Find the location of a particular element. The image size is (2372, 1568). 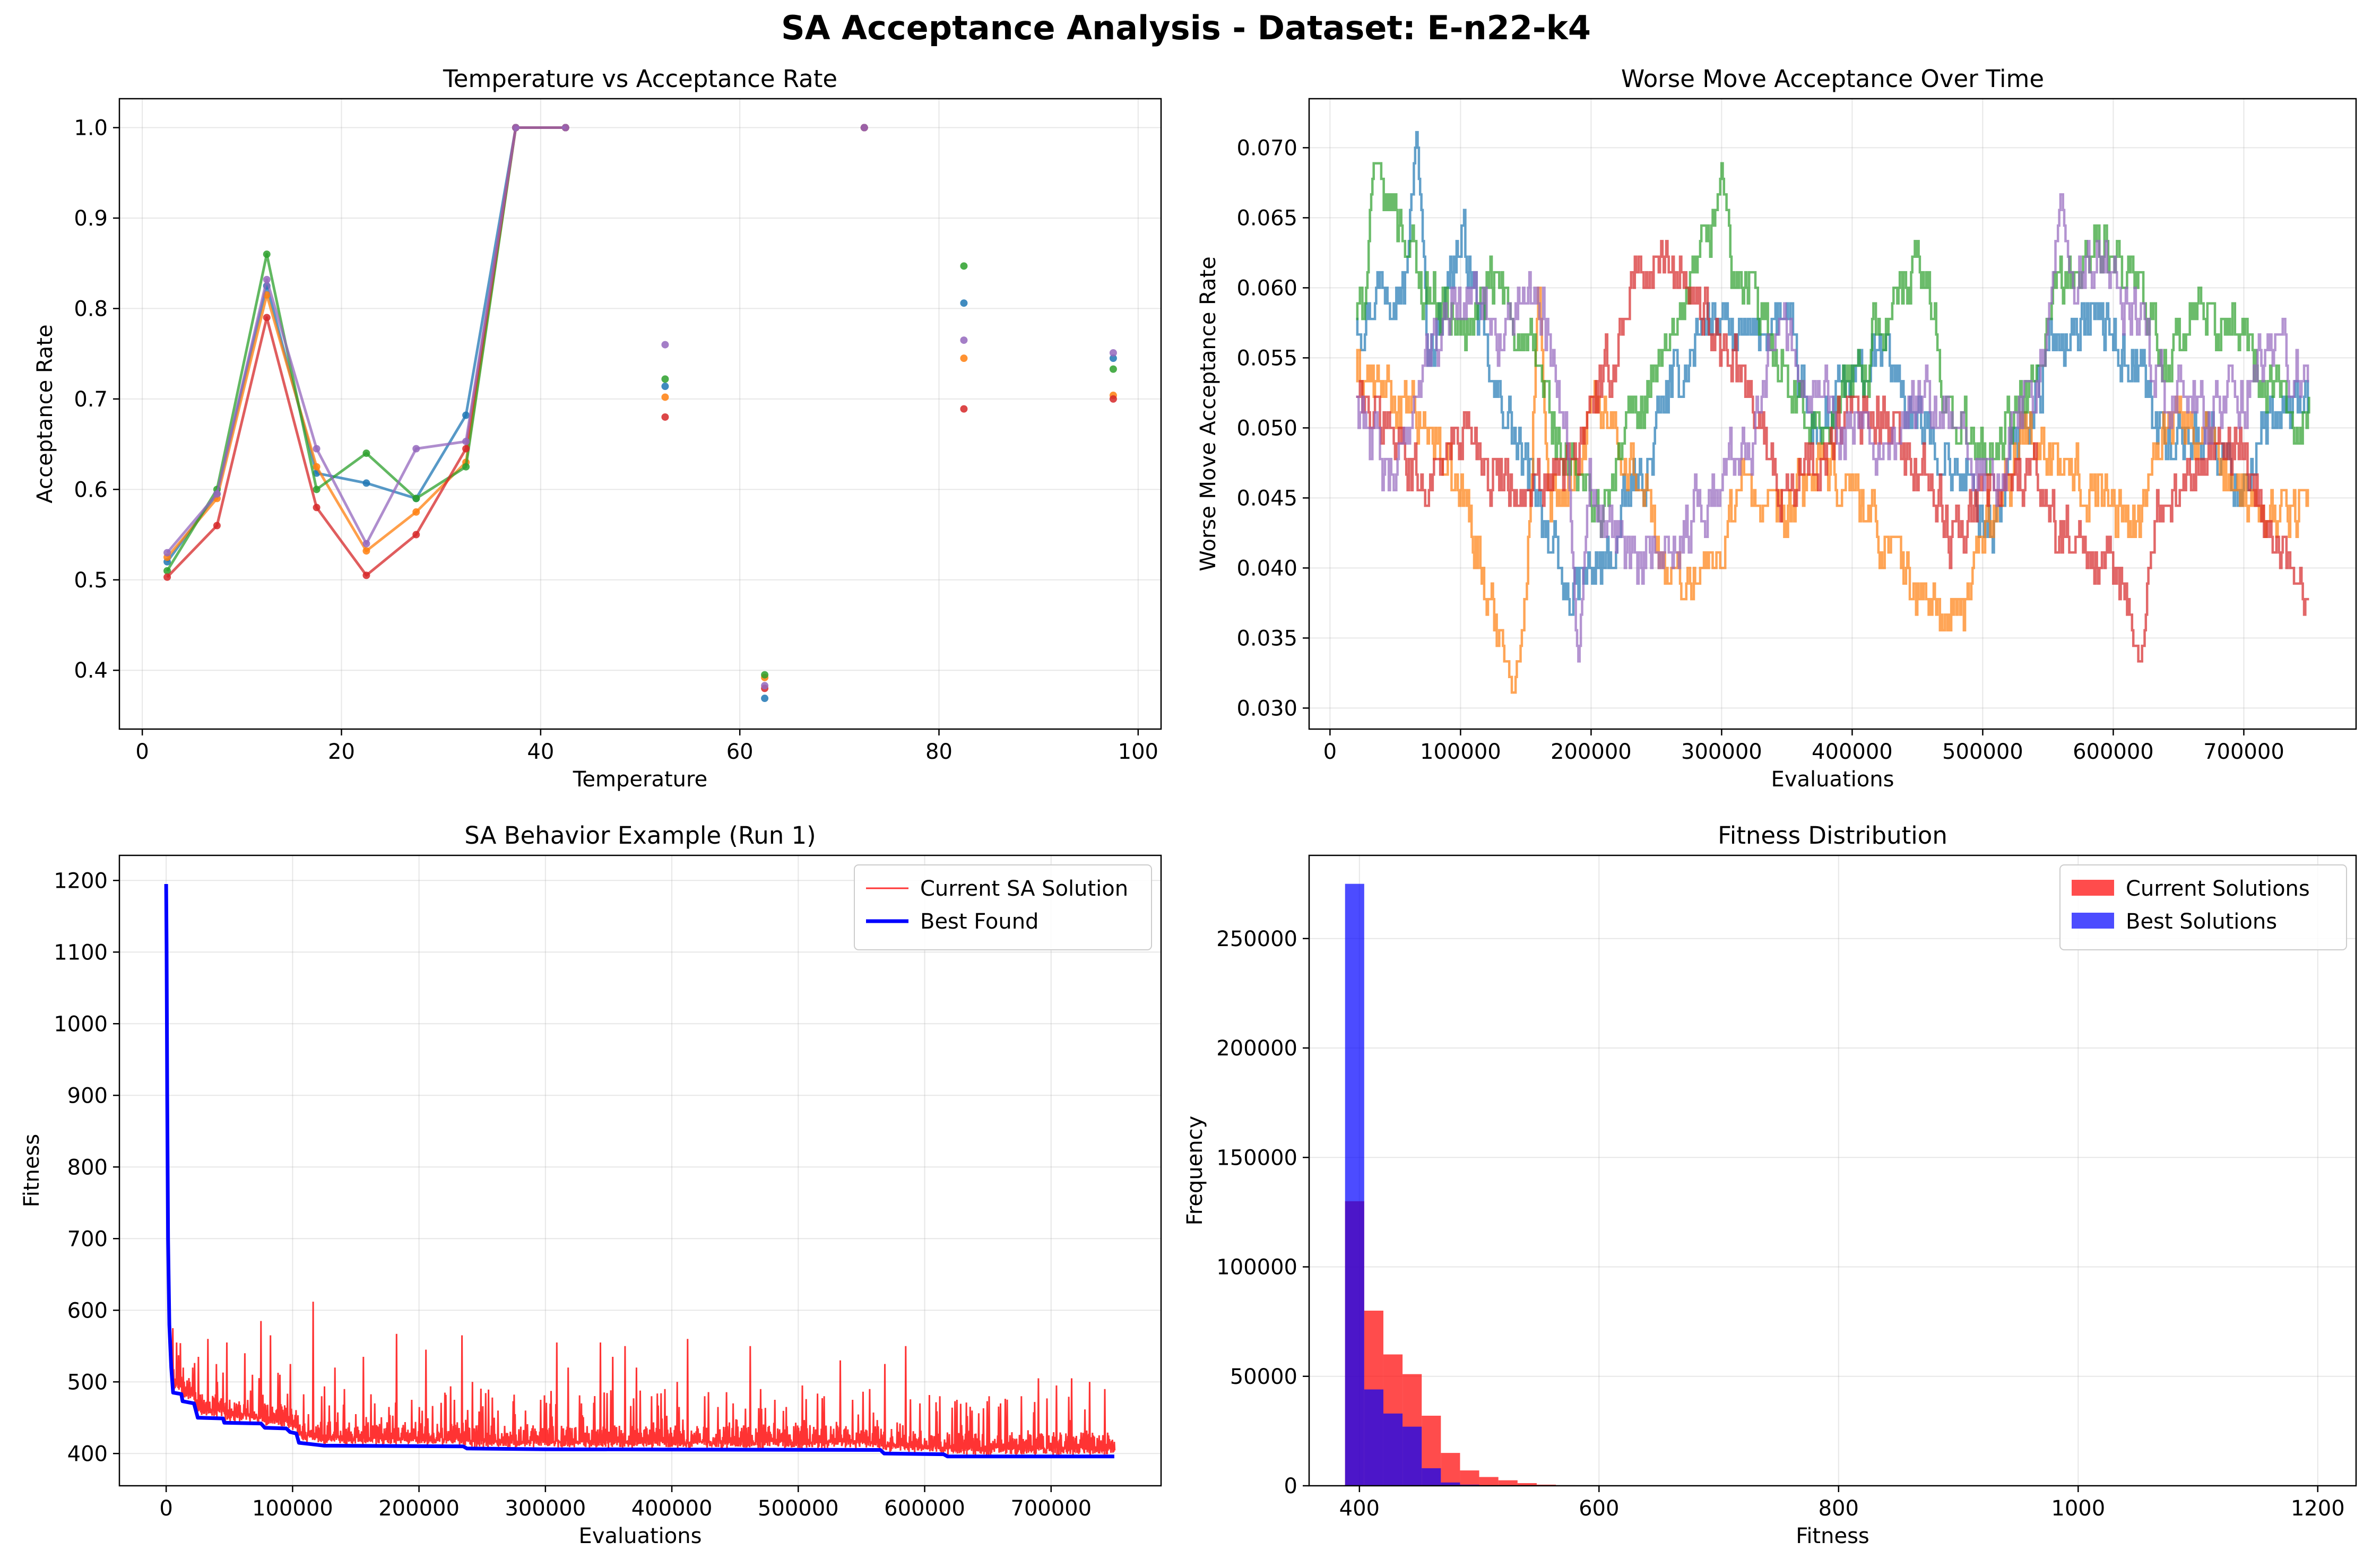

x-tick-label: 100 is located at coordinates (1138, 752).